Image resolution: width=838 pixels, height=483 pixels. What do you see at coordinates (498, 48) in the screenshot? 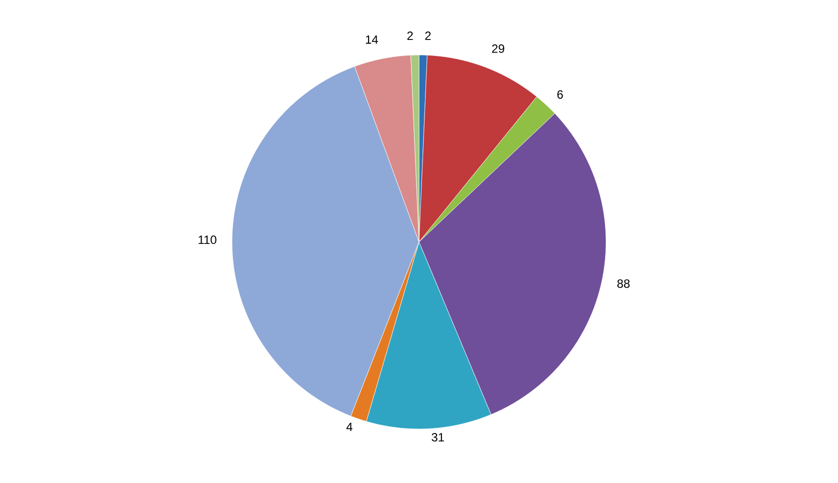
I see `data-label: 29` at bounding box center [498, 48].